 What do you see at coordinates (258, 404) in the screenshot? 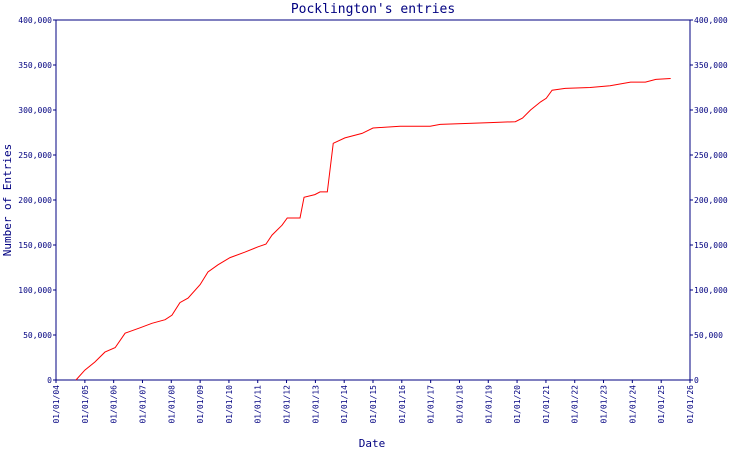
I see `x-tick-label: 01/01/11` at bounding box center [258, 404].